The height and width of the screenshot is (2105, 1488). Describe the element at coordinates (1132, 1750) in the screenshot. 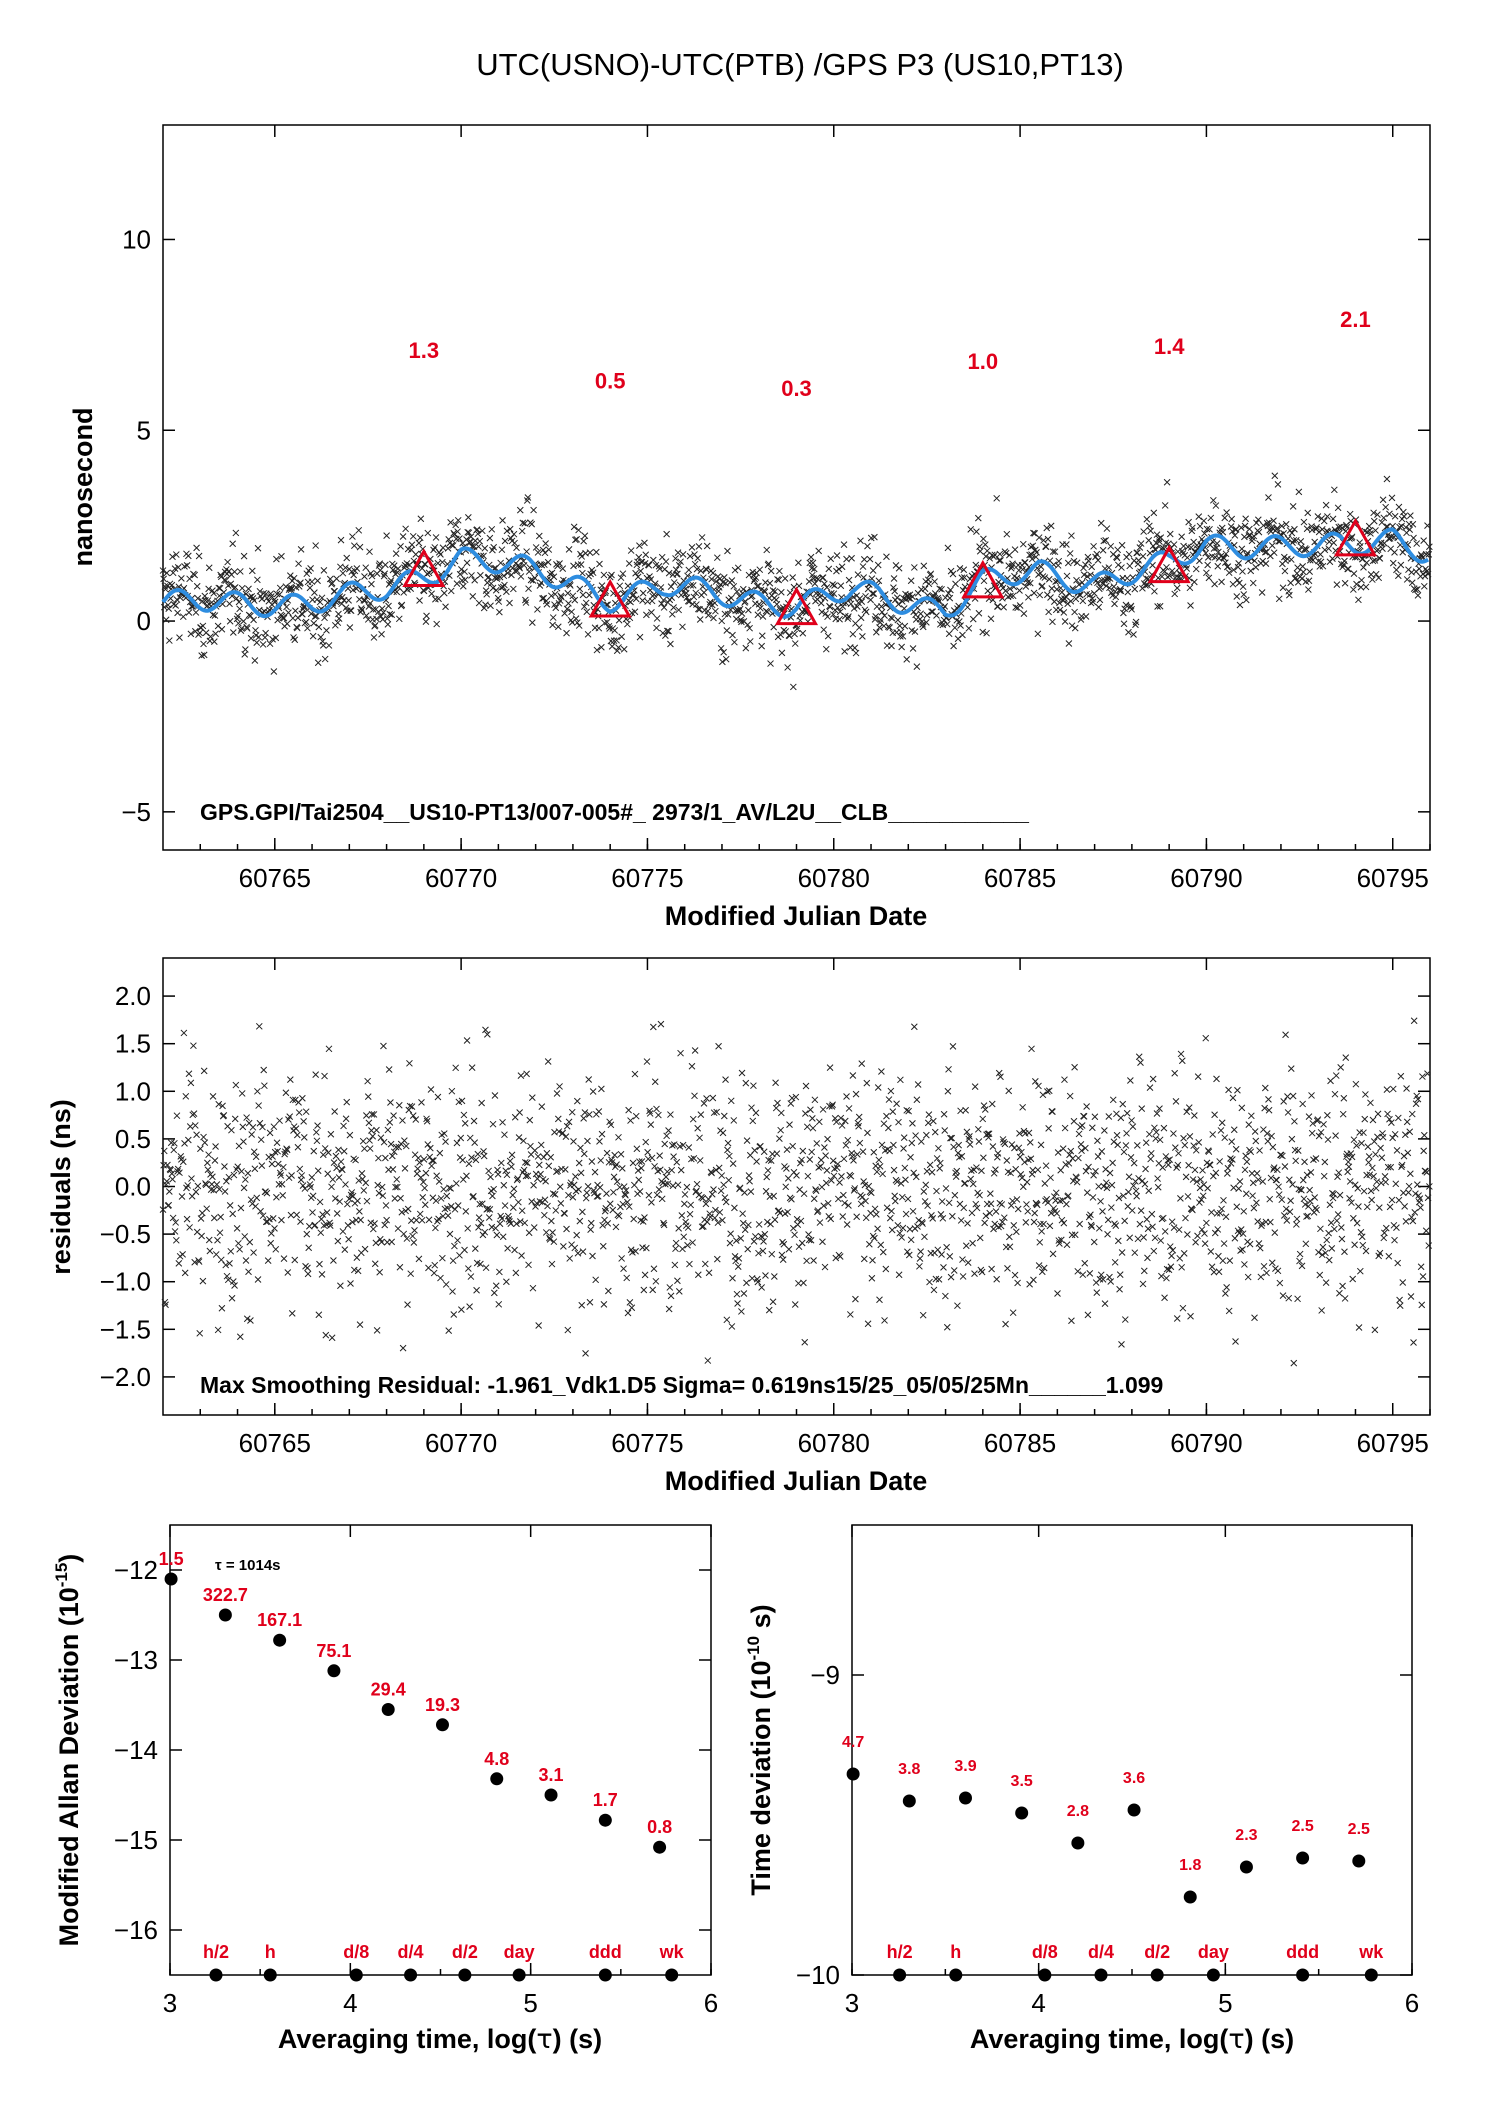

I see `tdev-plot-frame` at that location.